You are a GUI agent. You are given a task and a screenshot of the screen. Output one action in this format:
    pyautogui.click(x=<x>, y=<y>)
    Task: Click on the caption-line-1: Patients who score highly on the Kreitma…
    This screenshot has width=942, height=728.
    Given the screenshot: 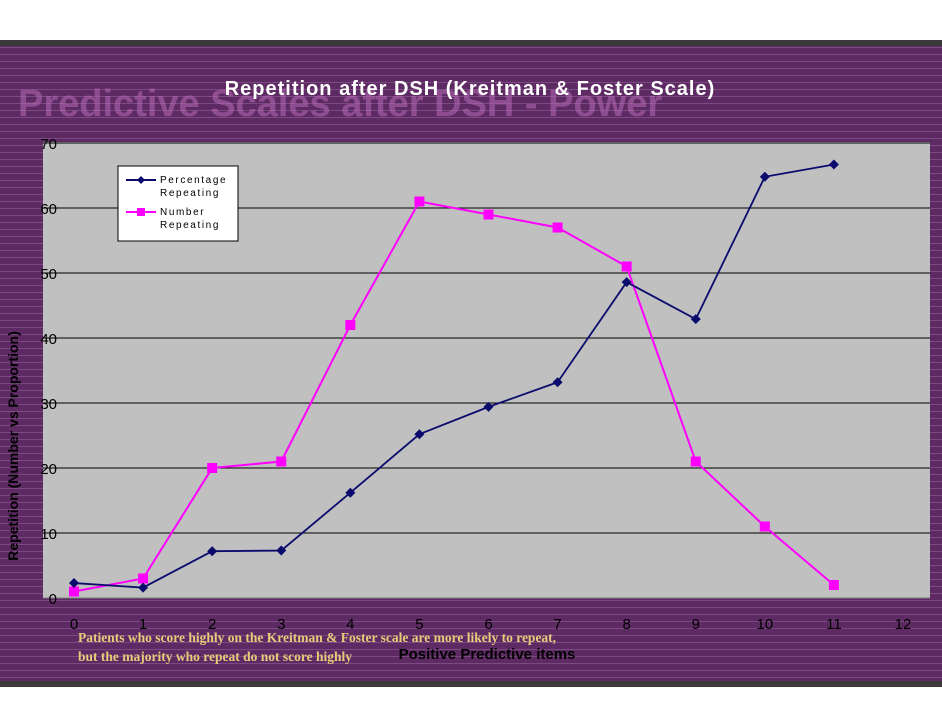 What is the action you would take?
    pyautogui.click(x=317, y=637)
    